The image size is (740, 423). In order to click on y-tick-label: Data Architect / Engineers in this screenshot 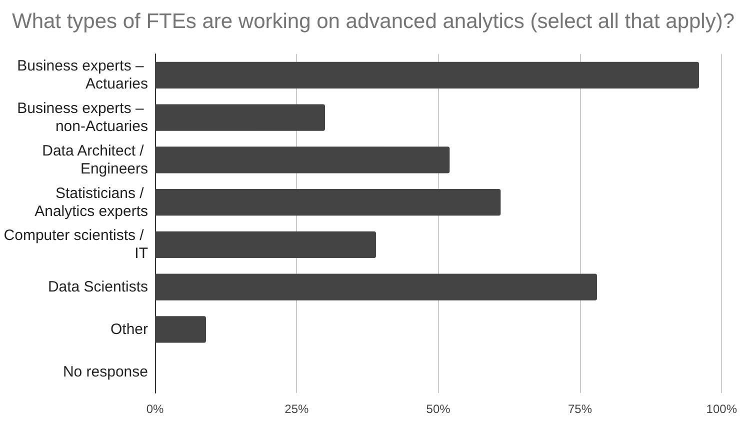, I will do `click(95, 160)`.